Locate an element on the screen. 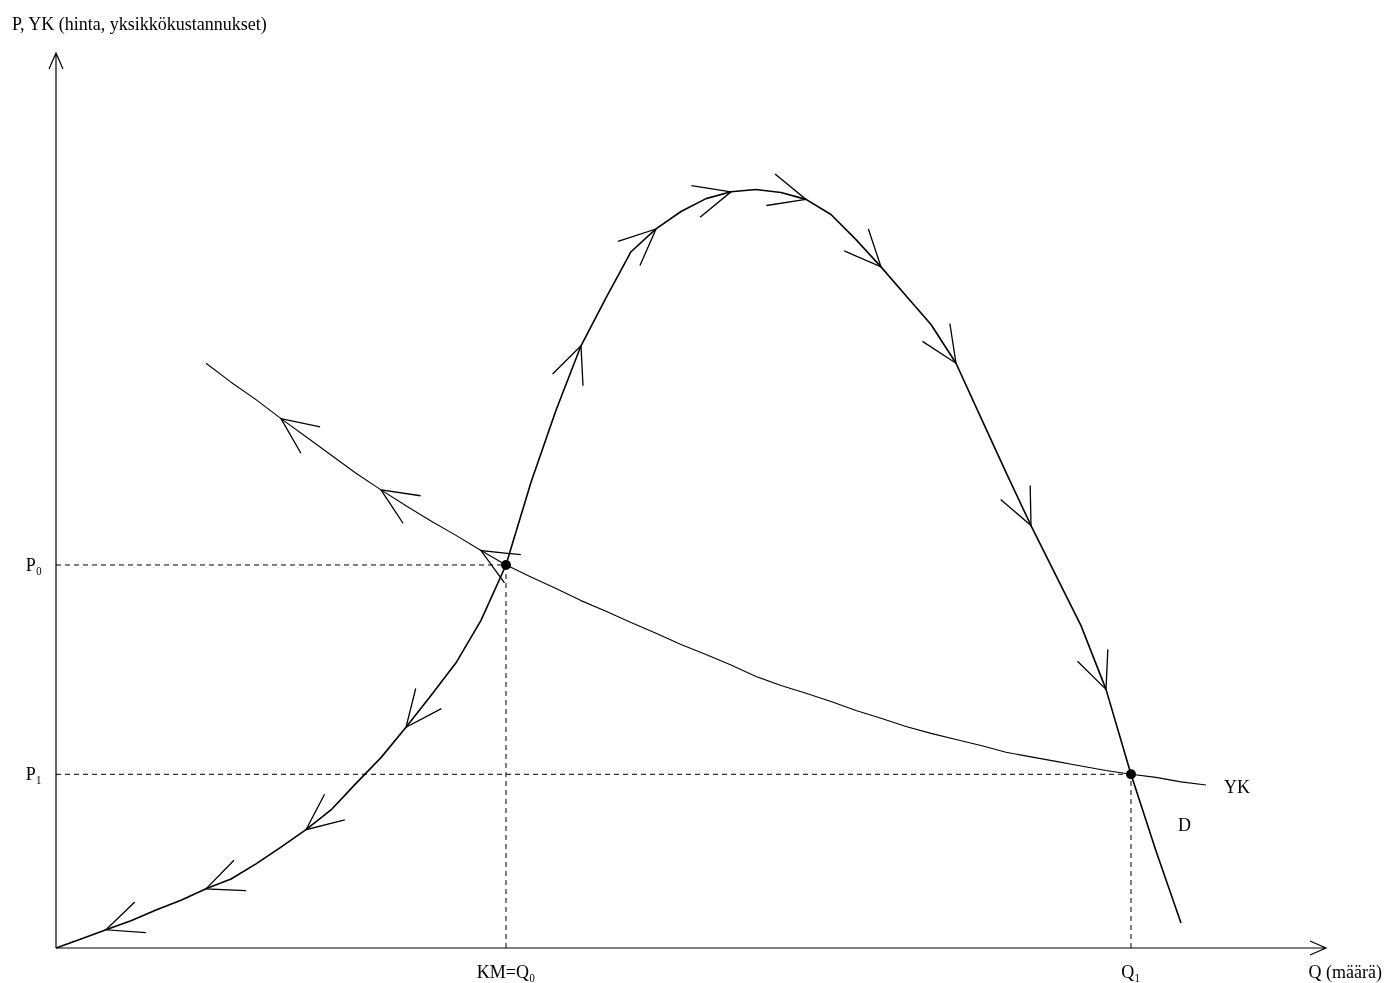  x-tick-label: KM=Q₀ is located at coordinates (506, 972).